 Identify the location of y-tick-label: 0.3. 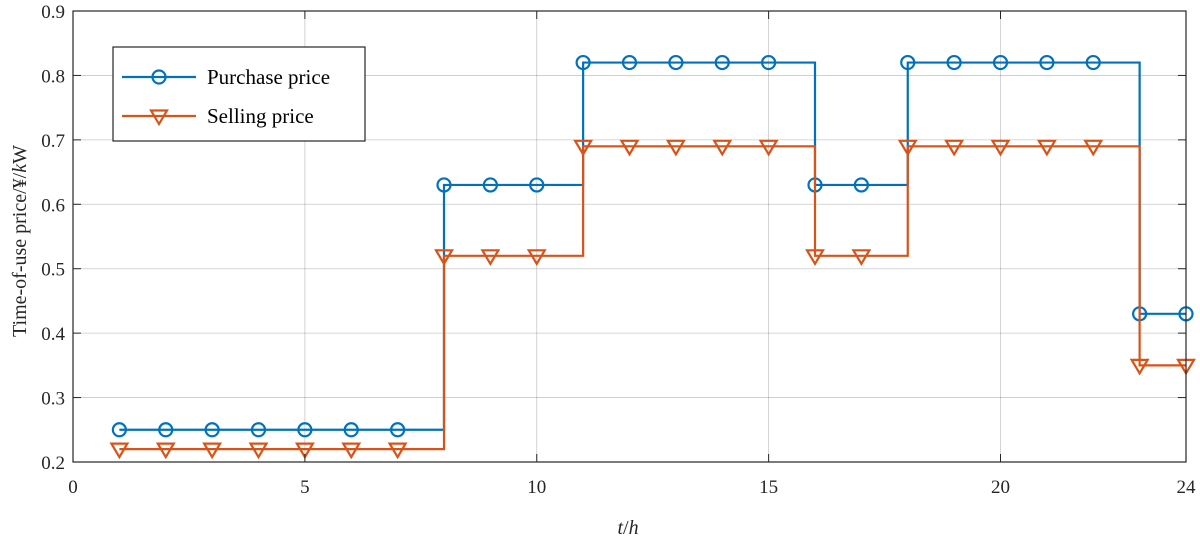
(53, 399).